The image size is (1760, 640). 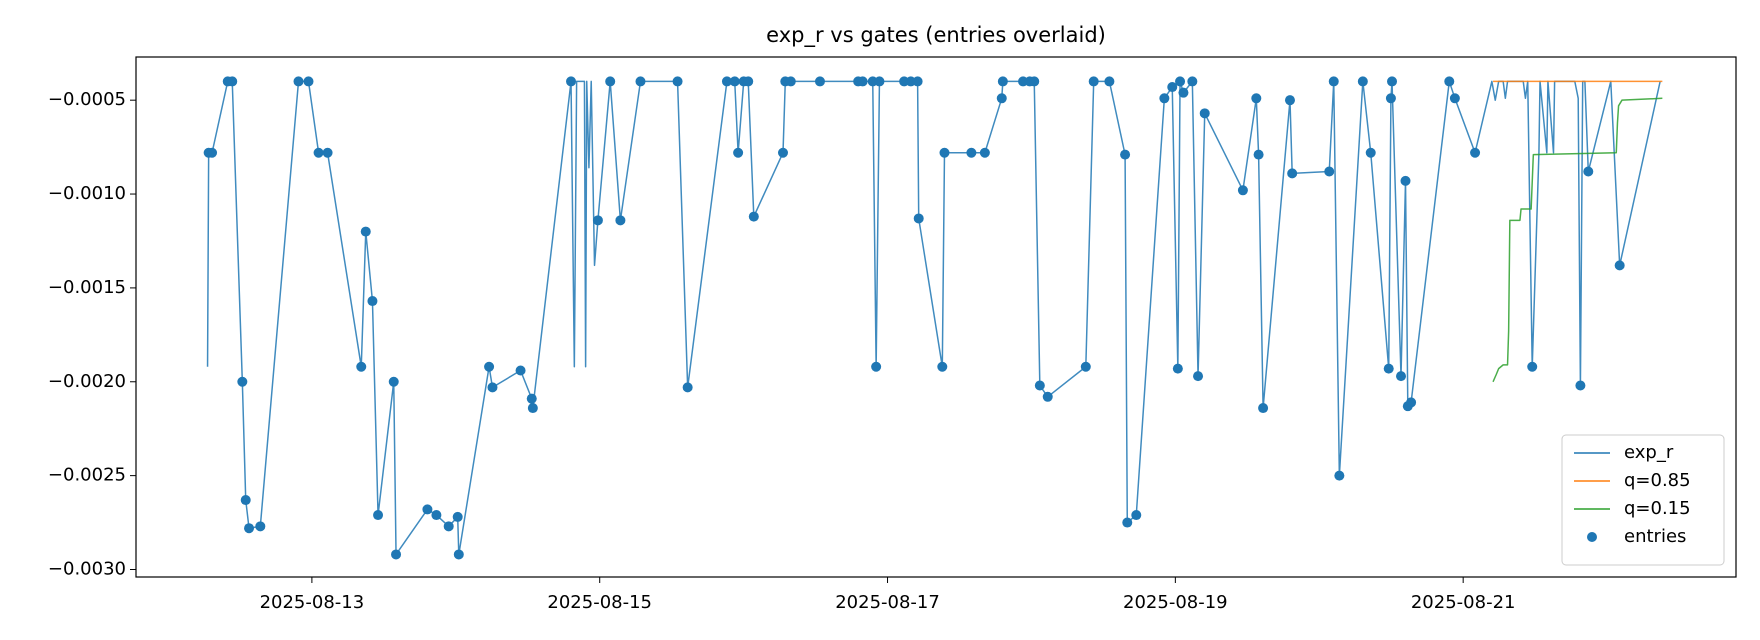 What do you see at coordinates (87, 381) in the screenshot?
I see `y-tick-label: −0.0020` at bounding box center [87, 381].